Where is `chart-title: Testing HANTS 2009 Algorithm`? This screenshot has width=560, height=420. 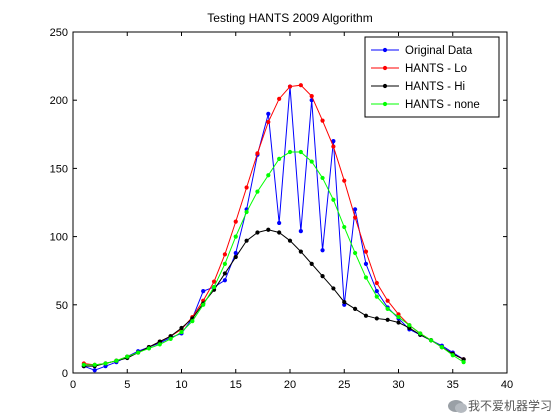 chart-title: Testing HANTS 2009 Algorithm is located at coordinates (289, 18).